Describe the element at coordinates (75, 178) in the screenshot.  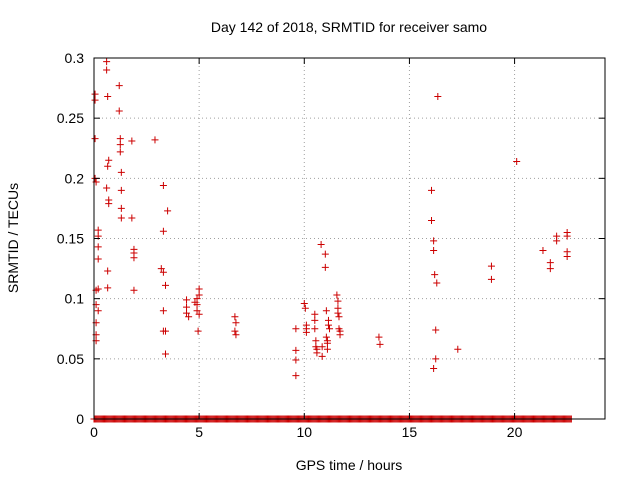
I see `y-tick-label: 0.2` at that location.